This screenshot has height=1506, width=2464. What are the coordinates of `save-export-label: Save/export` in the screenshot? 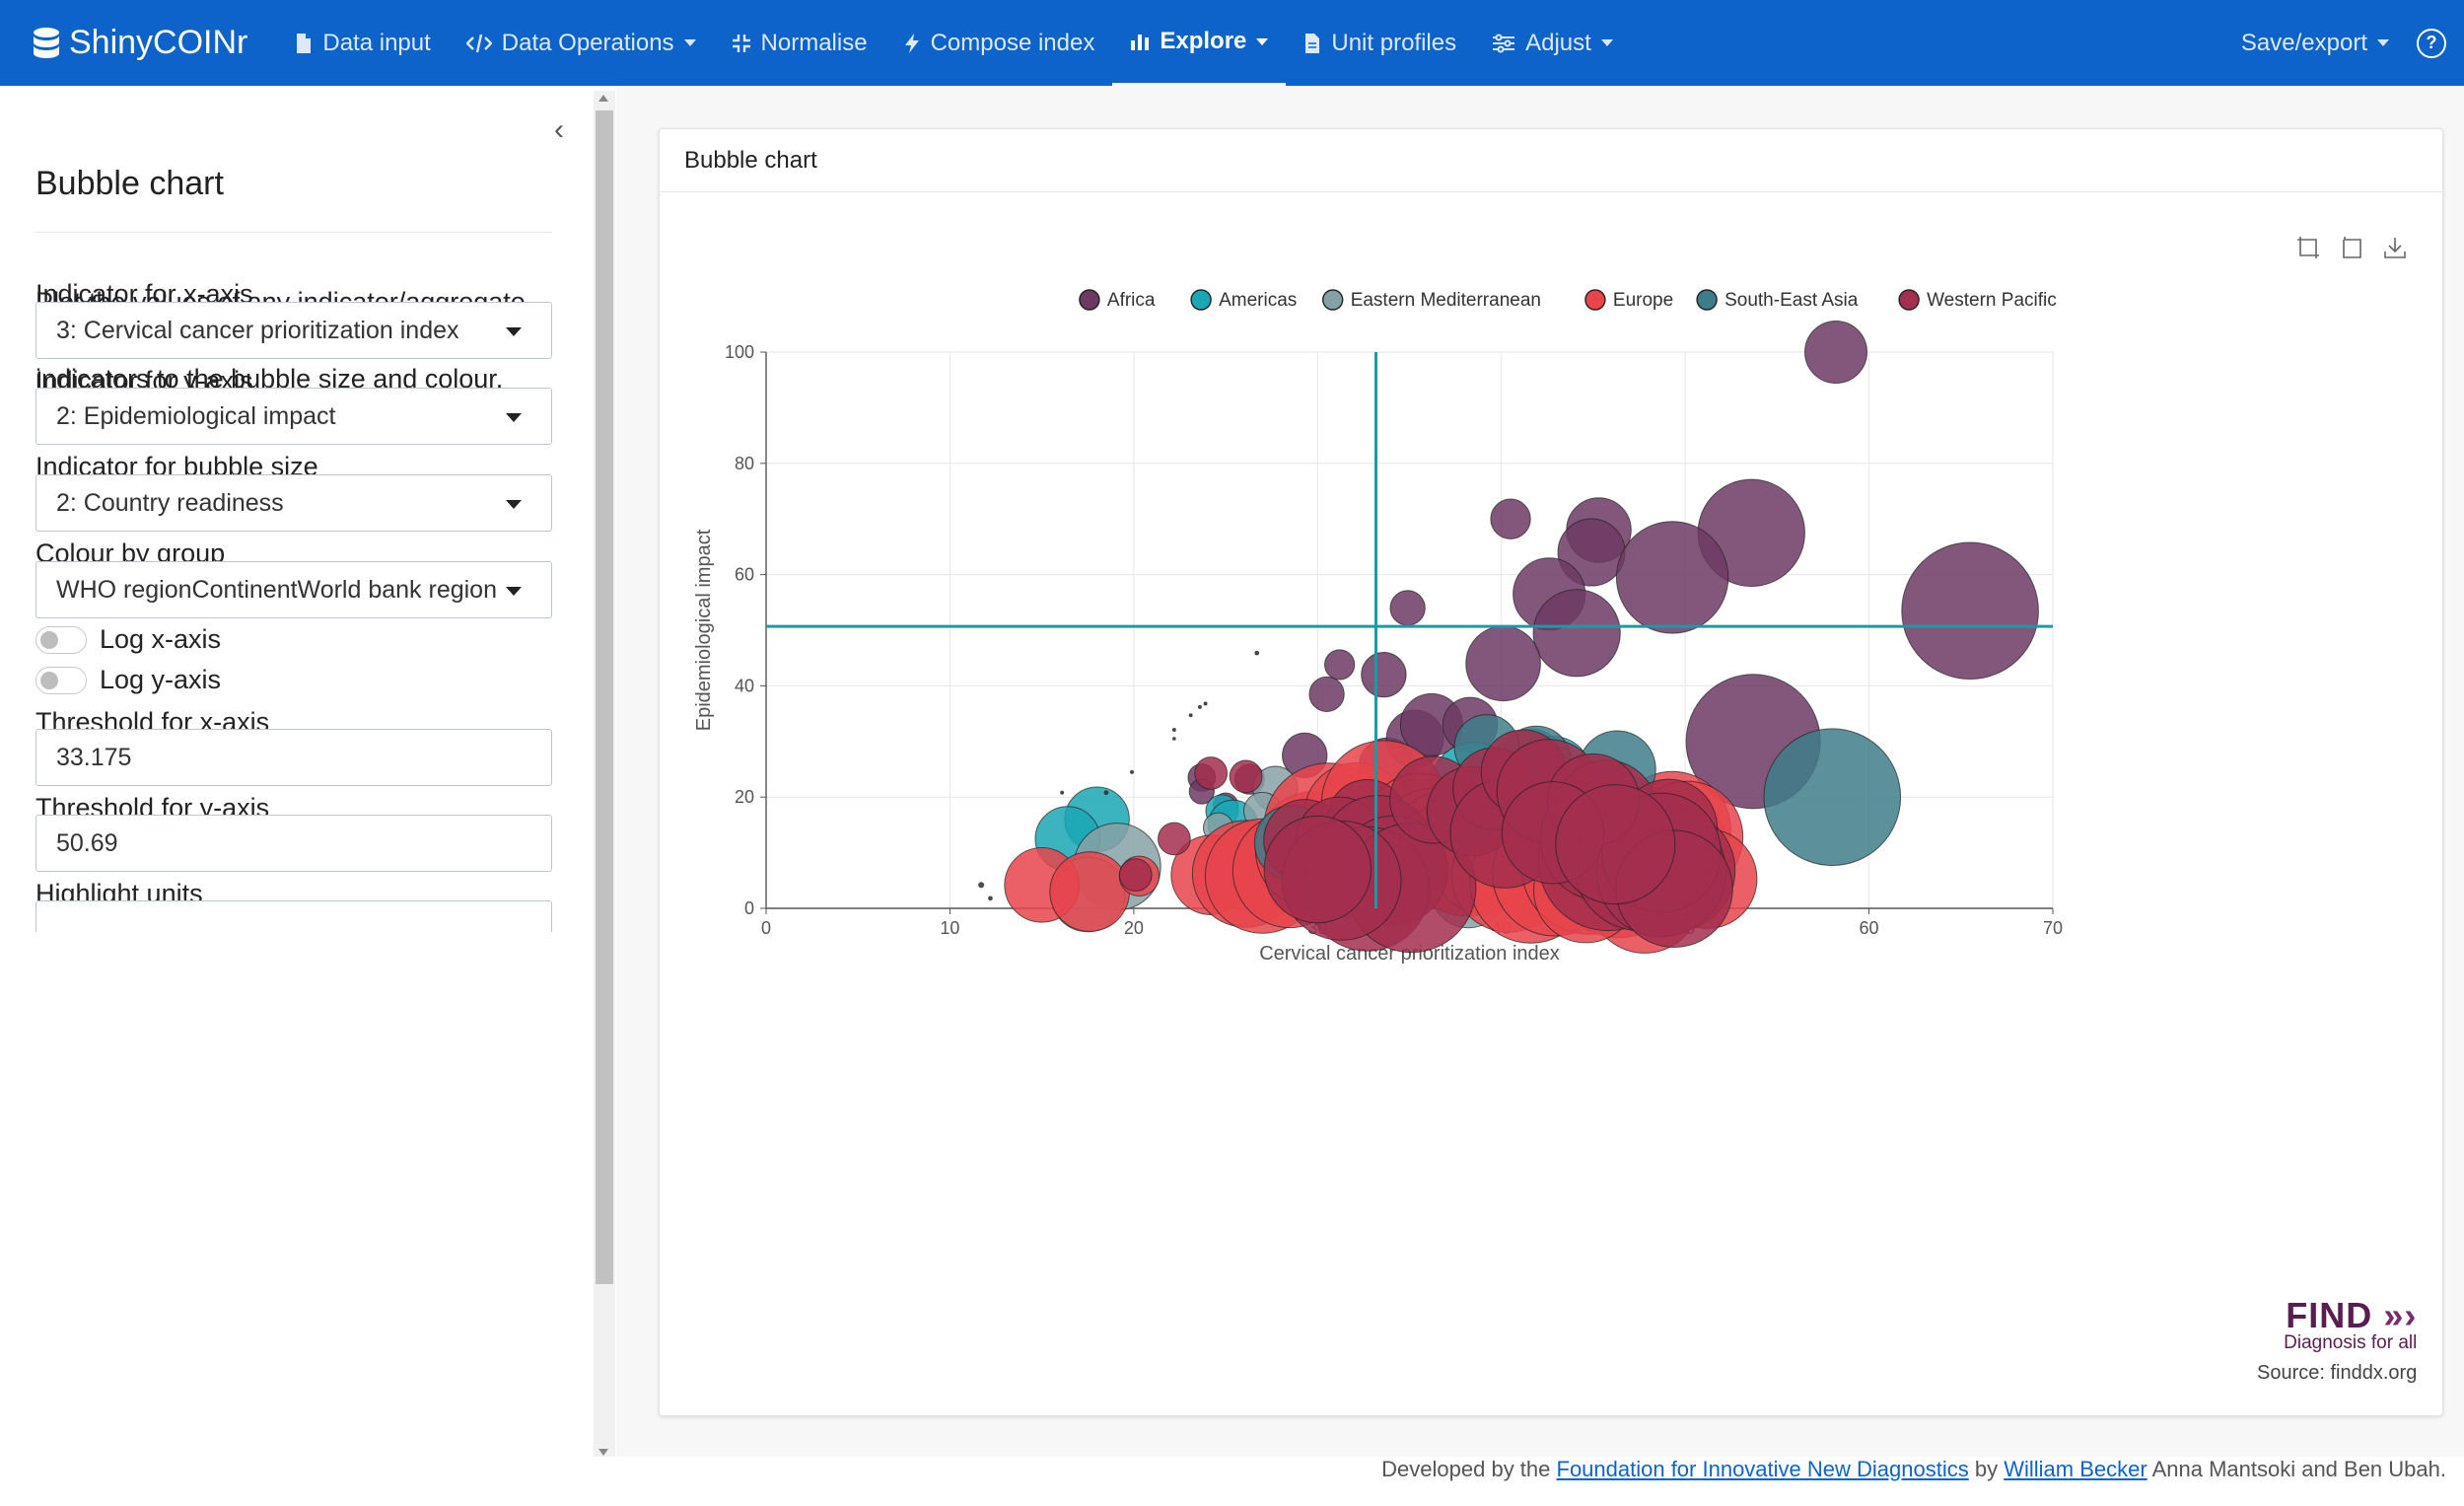 It's located at (2303, 42).